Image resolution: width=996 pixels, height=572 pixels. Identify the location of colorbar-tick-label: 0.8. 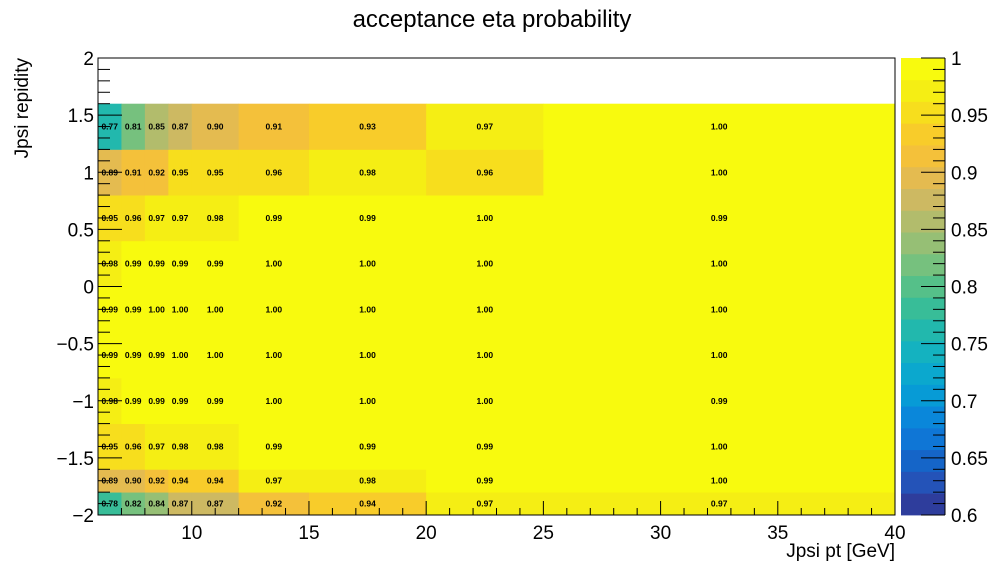
(964, 288).